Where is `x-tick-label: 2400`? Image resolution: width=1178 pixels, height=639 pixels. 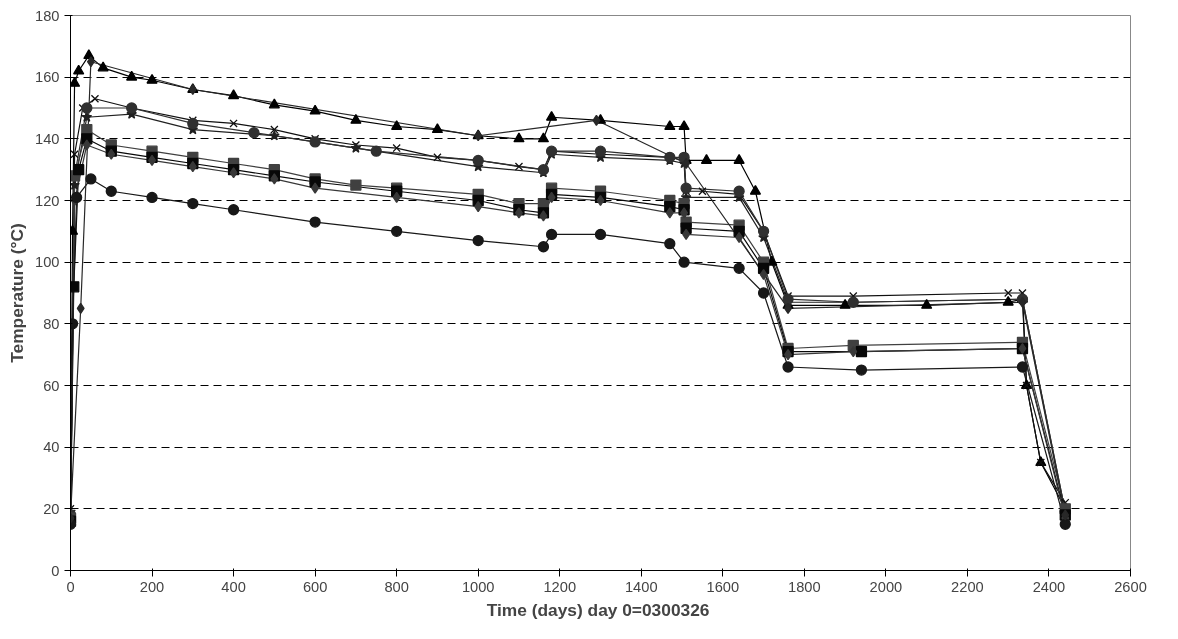
x-tick-label: 2400 is located at coordinates (1049, 586).